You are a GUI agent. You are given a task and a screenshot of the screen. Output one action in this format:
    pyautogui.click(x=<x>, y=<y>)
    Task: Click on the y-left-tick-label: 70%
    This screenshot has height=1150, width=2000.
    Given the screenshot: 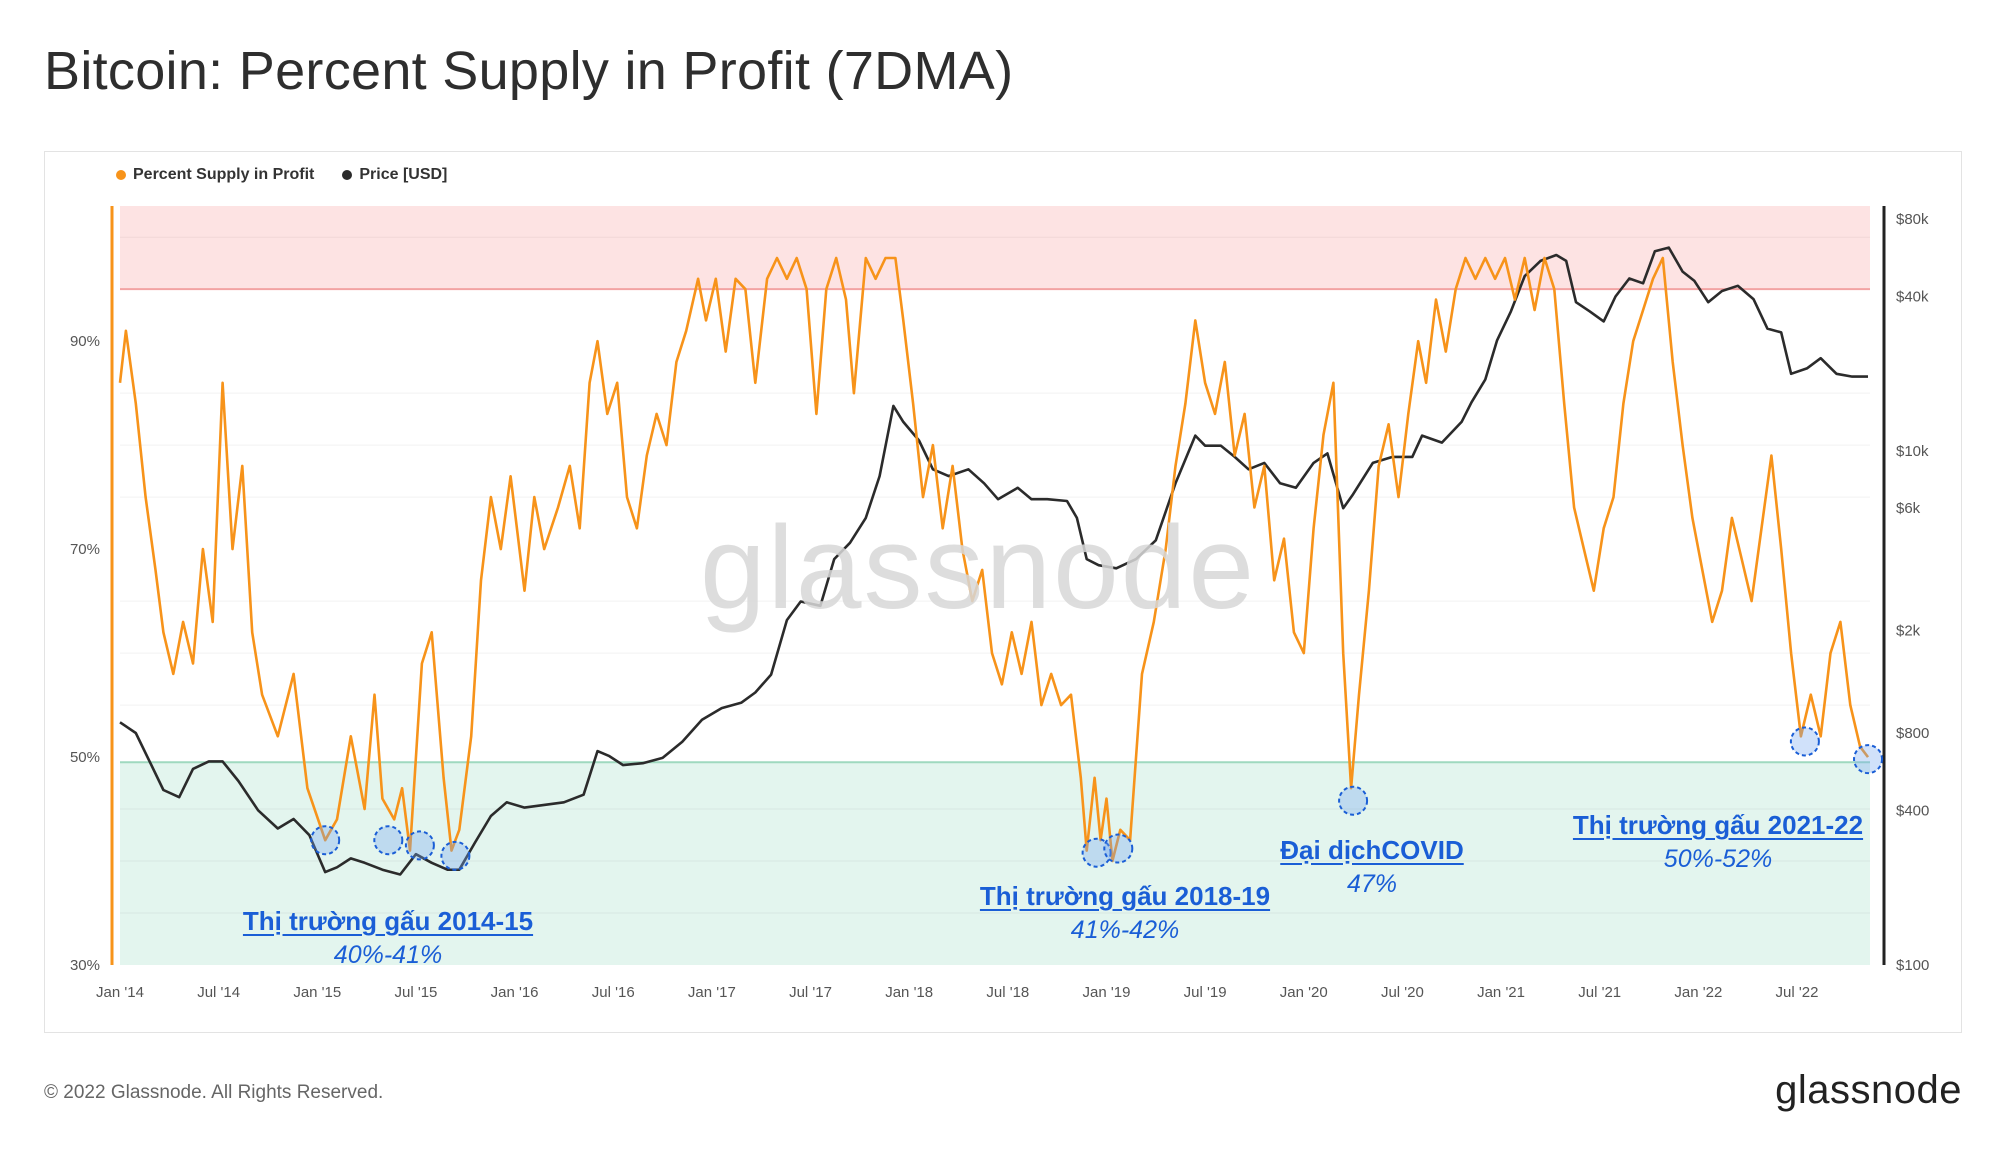 What is the action you would take?
    pyautogui.click(x=85, y=549)
    